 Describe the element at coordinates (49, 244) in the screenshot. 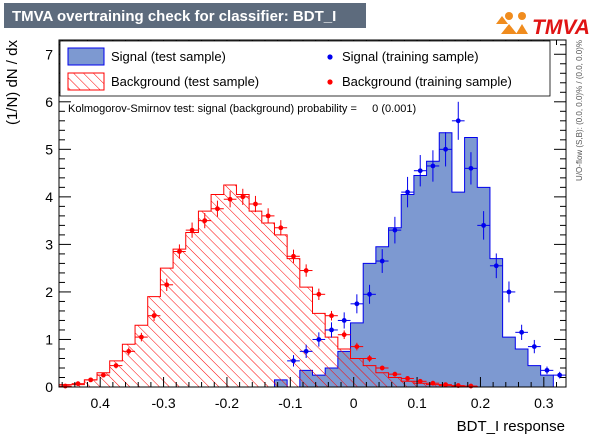

I see `y-tick-label: 3` at that location.